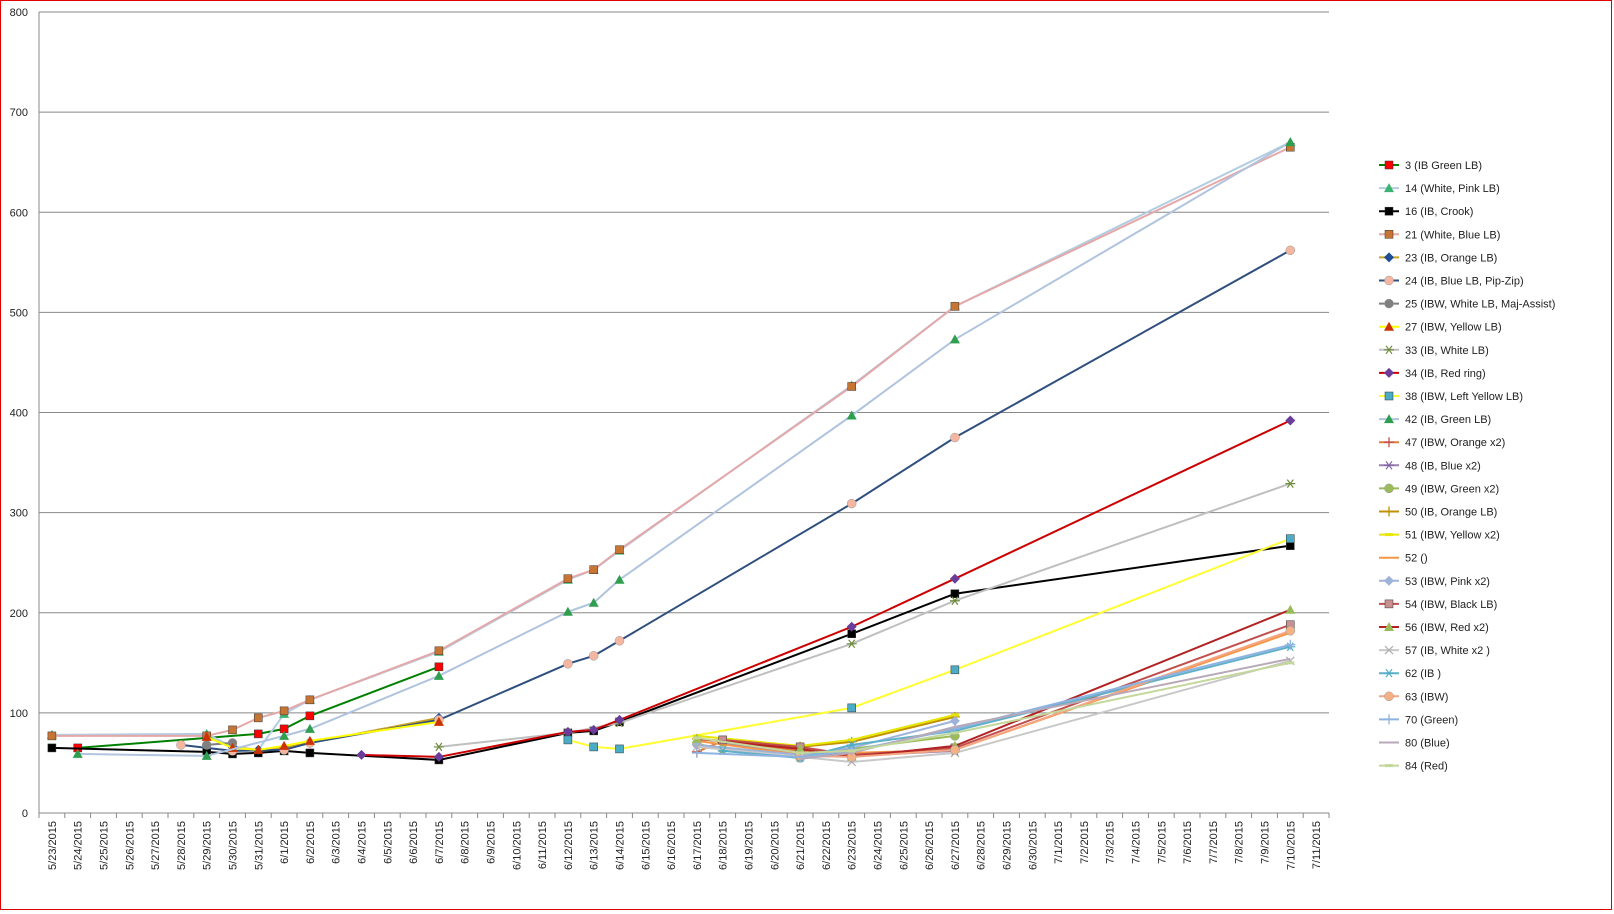 The width and height of the screenshot is (1614, 914). I want to click on x-tick-label: 6/13/2015, so click(595, 845).